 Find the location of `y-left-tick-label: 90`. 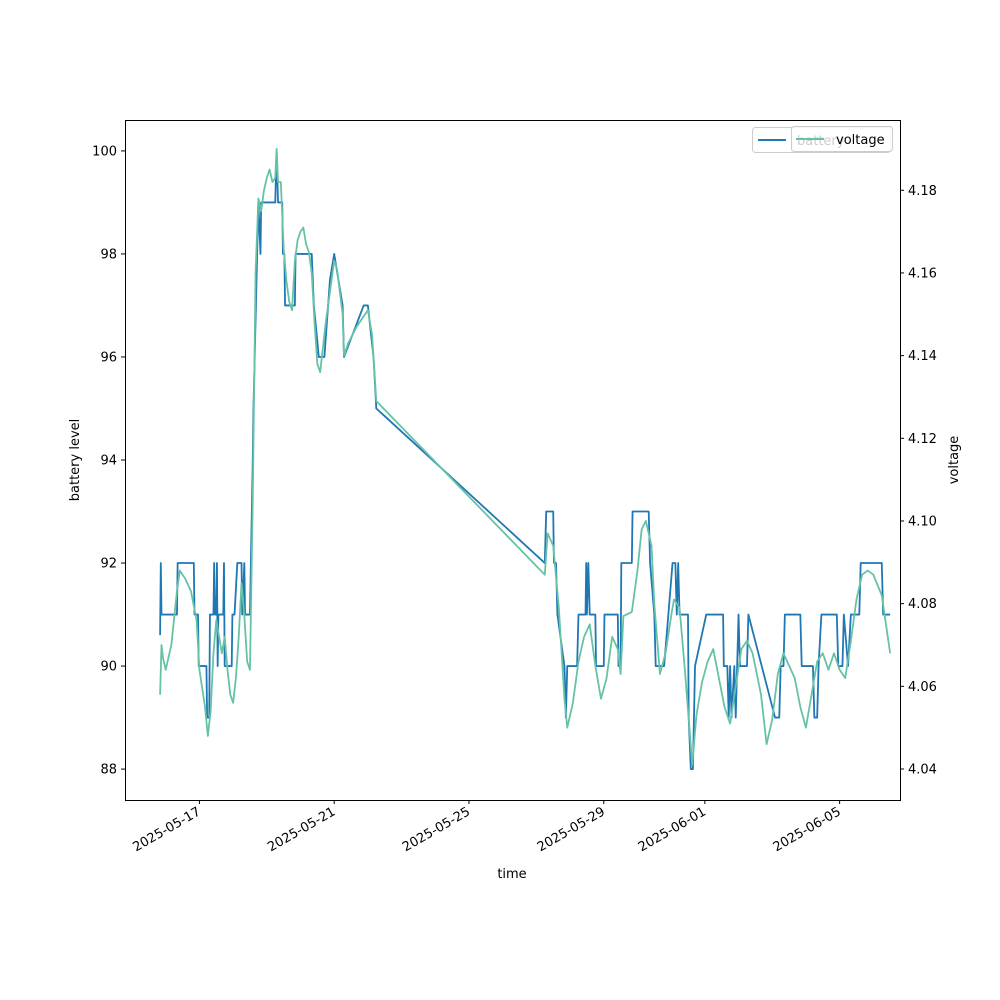

y-left-tick-label: 90 is located at coordinates (108, 667).